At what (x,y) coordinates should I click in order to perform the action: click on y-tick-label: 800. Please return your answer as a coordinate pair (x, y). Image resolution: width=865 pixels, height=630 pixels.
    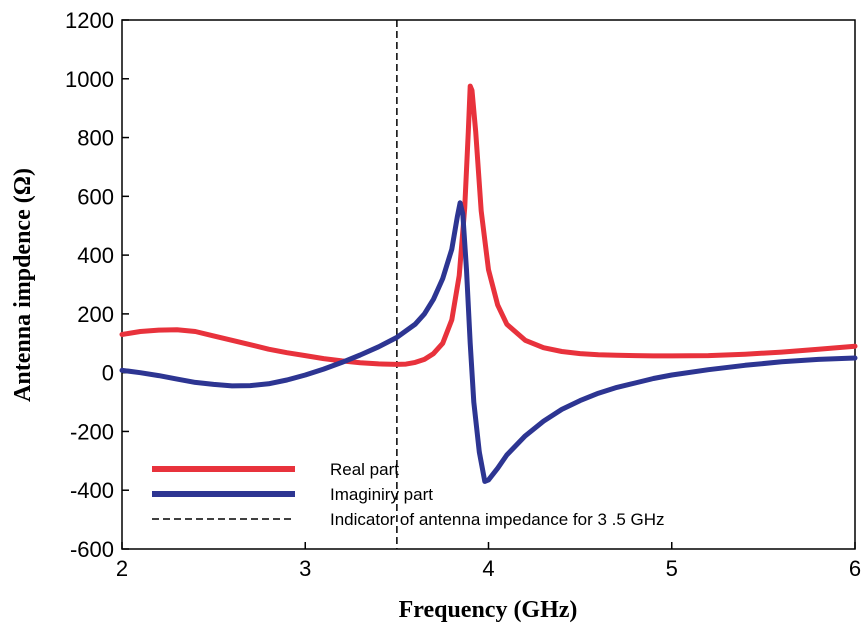
    Looking at the image, I should click on (95, 138).